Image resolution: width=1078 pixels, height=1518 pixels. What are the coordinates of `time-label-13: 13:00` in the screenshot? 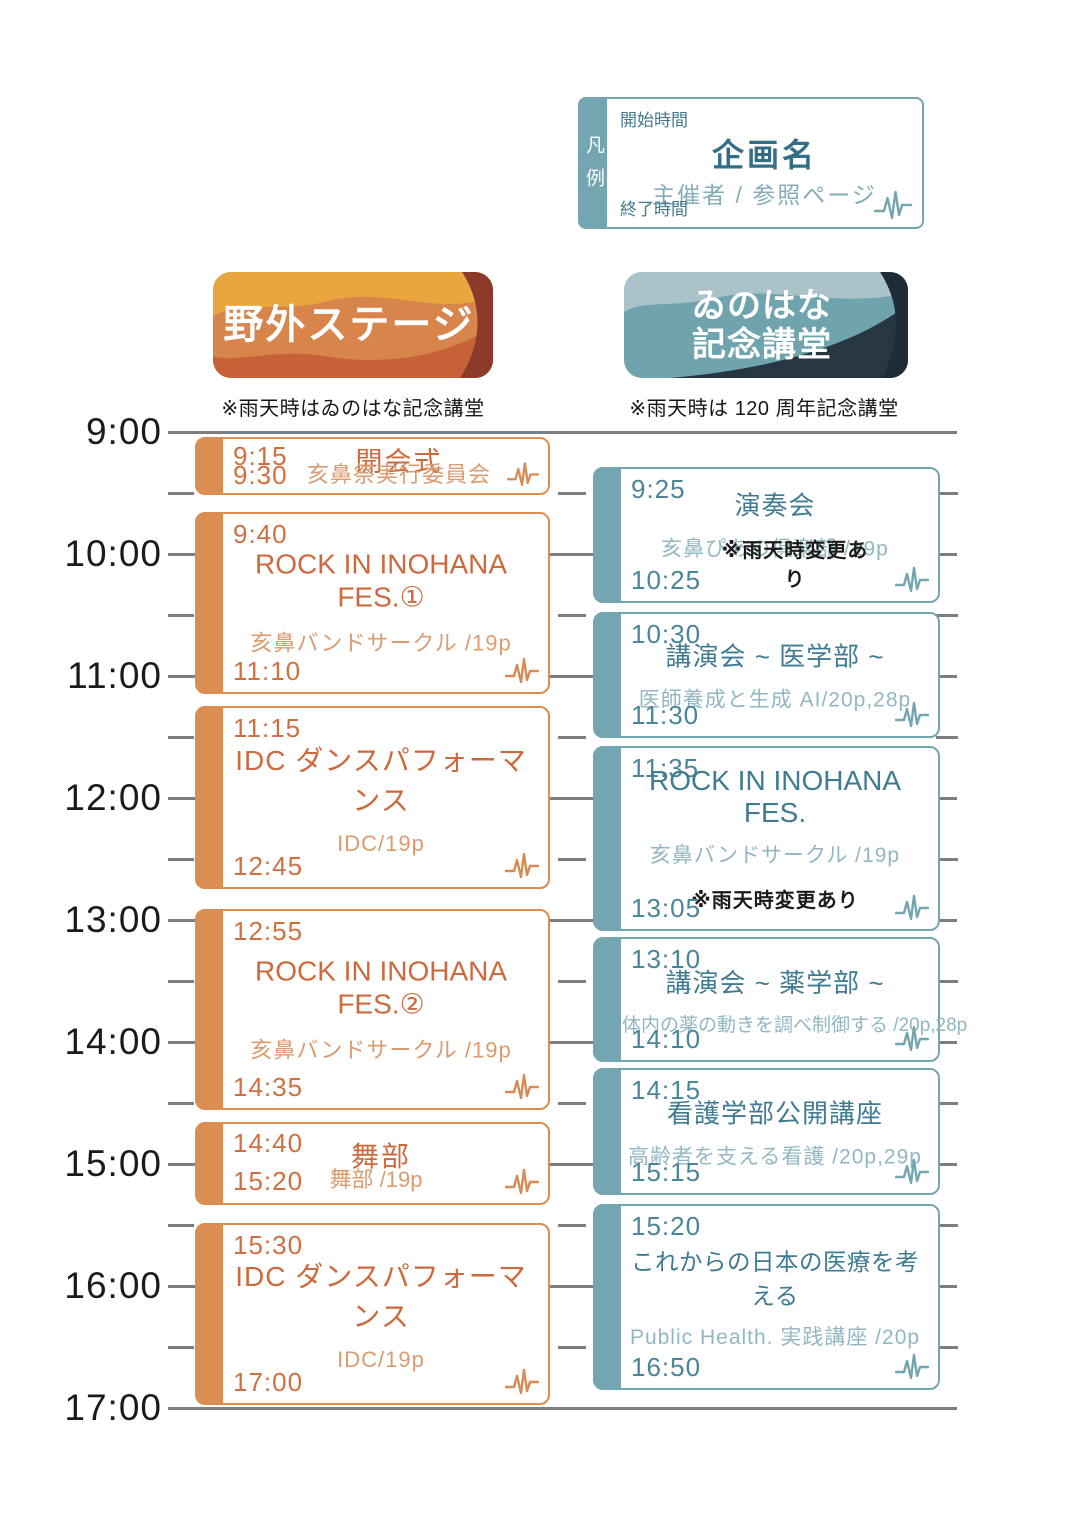 It's located at (113, 919).